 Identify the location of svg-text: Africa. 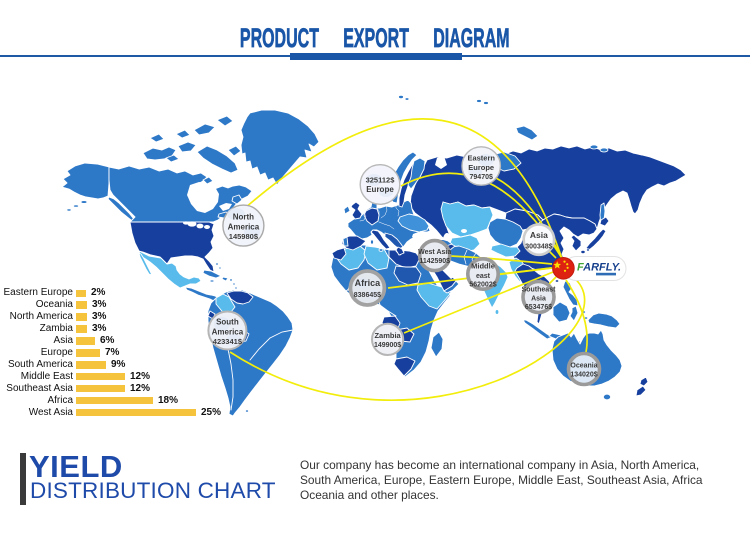
(368, 283).